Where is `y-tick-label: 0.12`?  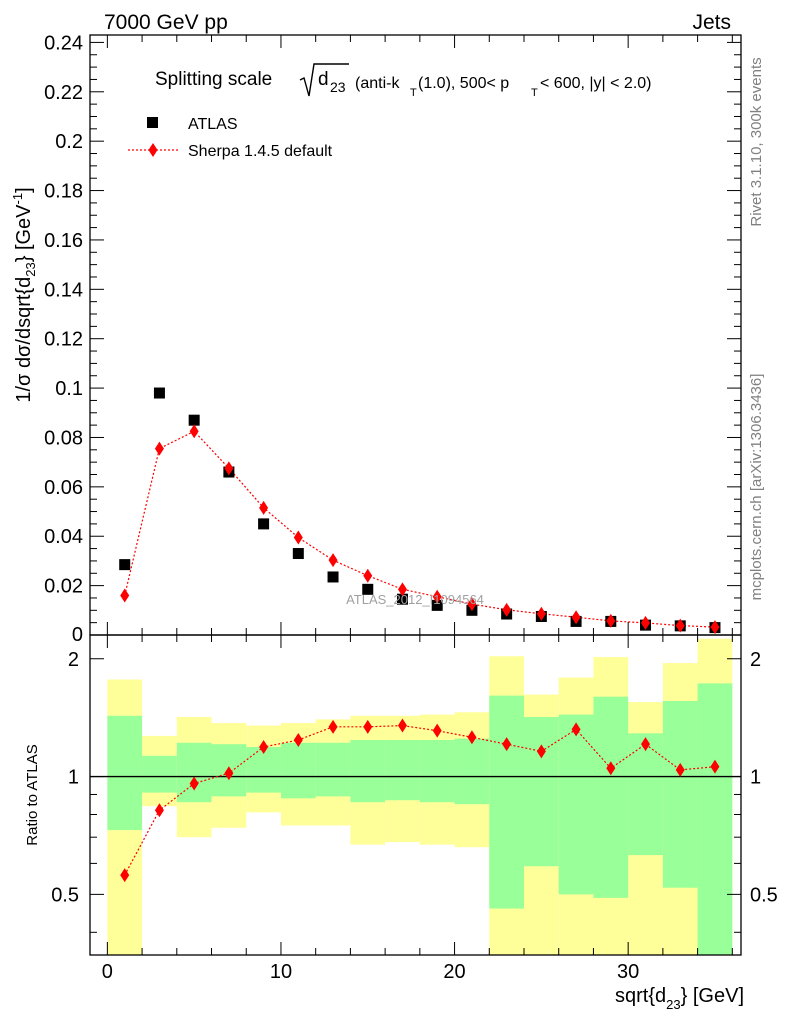
y-tick-label: 0.12 is located at coordinates (63, 340).